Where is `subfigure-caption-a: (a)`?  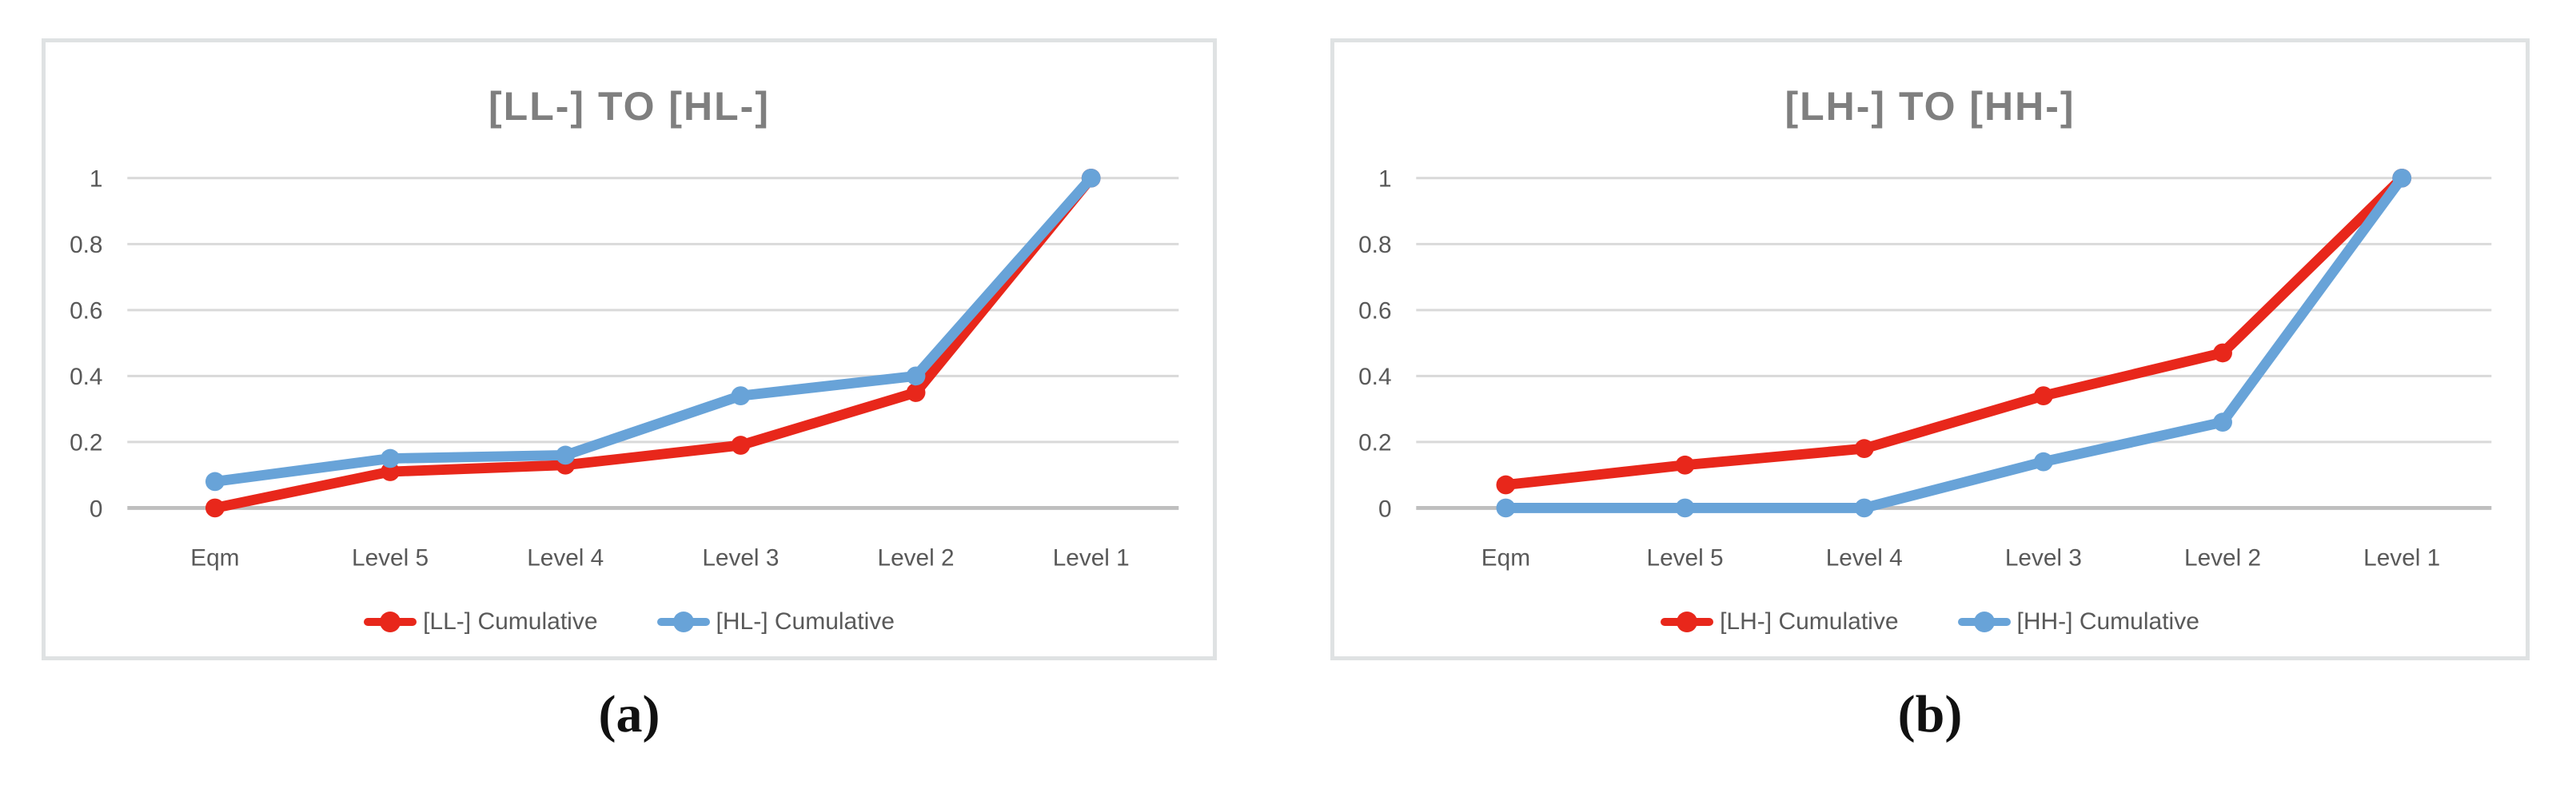
subfigure-caption-a: (a) is located at coordinates (629, 714).